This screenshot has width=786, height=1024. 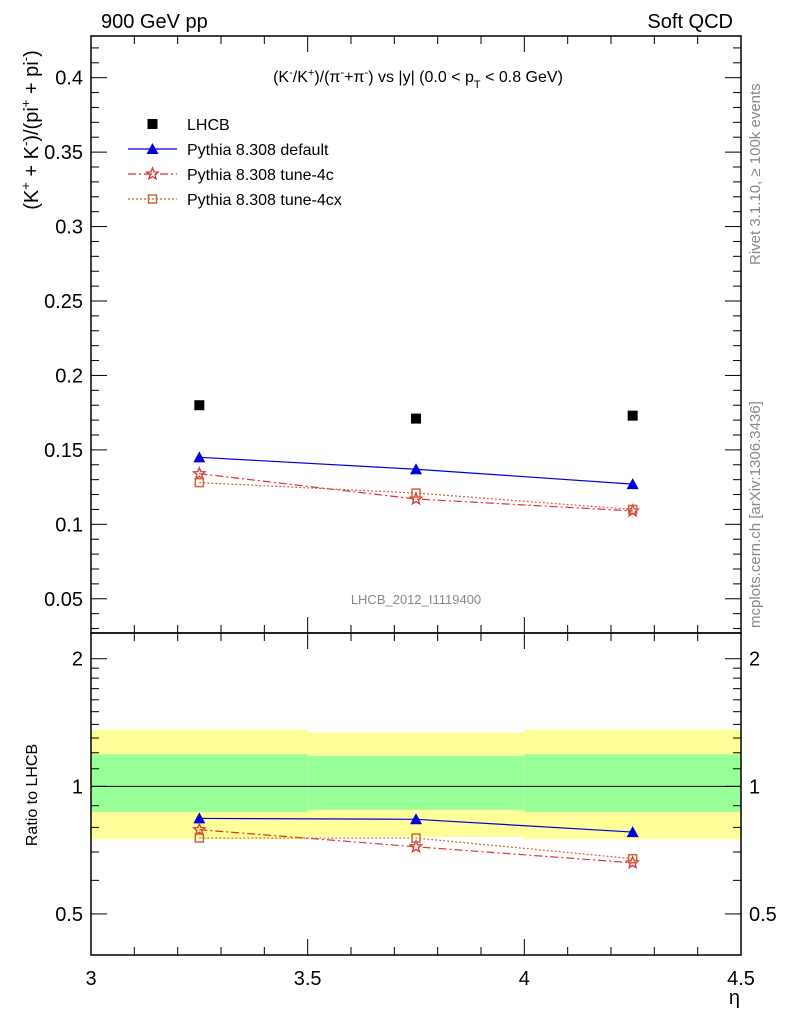 What do you see at coordinates (208, 125) in the screenshot?
I see `legend-label-0: LHCB` at bounding box center [208, 125].